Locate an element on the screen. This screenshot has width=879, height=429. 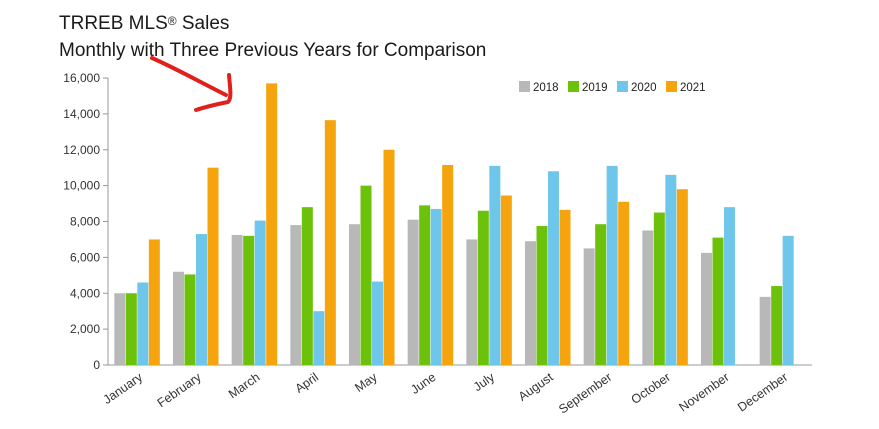
y-tick-label: 16,000 is located at coordinates (81, 78).